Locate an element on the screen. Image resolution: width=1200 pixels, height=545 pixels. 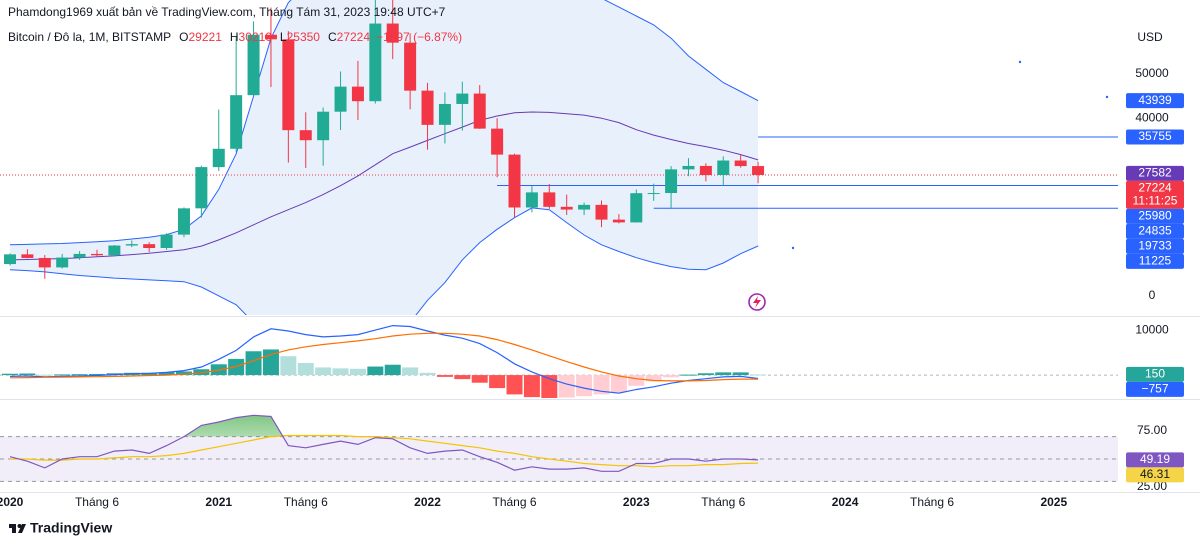
legend-item: 27224 is located at coordinates (354, 37).